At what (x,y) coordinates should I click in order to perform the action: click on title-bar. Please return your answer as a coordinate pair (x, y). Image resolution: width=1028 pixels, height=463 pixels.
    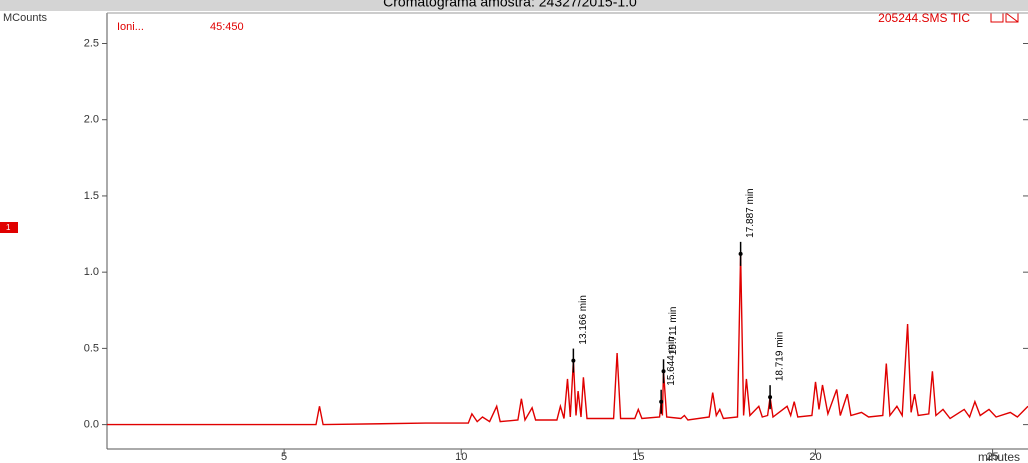
    Looking at the image, I should click on (514, 5).